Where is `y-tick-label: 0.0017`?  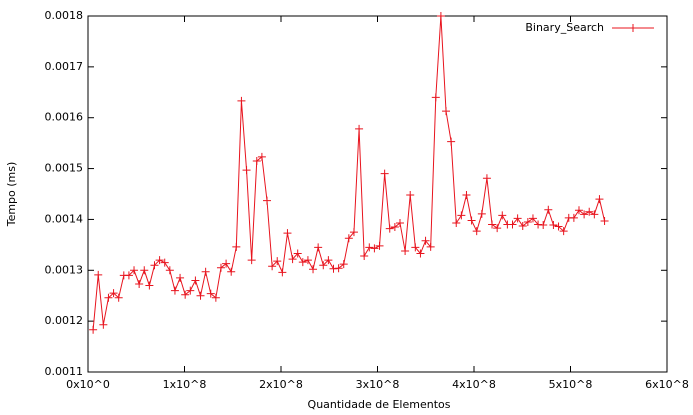 y-tick-label: 0.0017 is located at coordinates (64, 66).